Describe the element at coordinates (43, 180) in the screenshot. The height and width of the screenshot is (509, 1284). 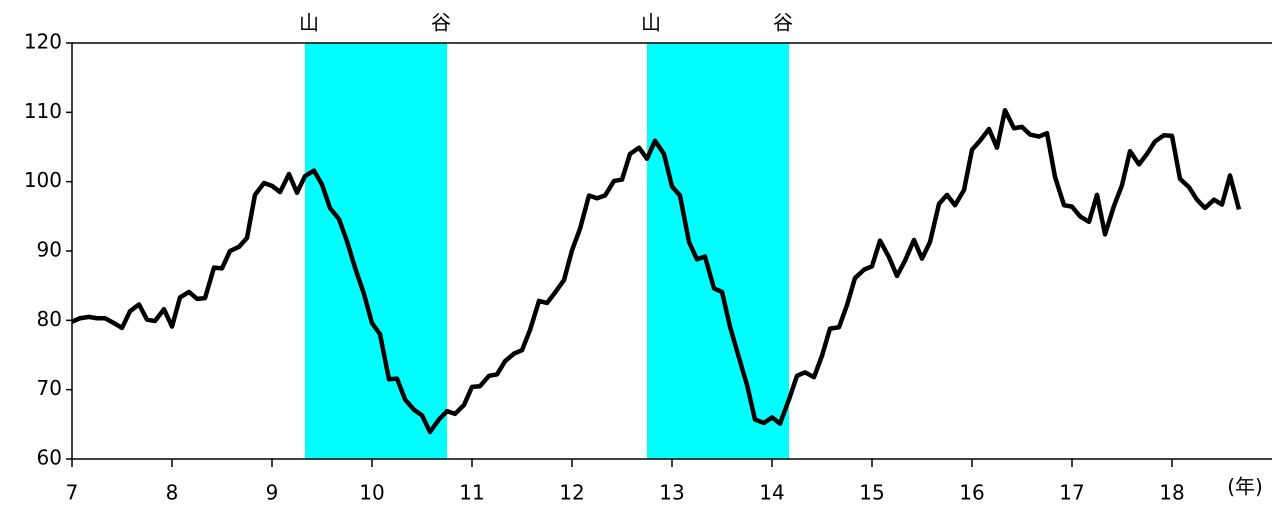
I see `y-tick-label: 100` at that location.